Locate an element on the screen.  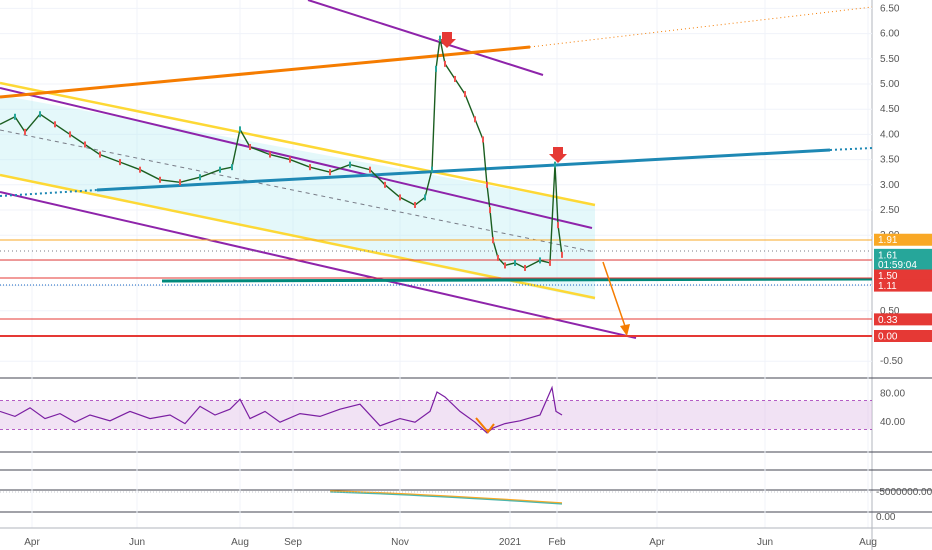
time-tick-label: Nov is located at coordinates (400, 542).